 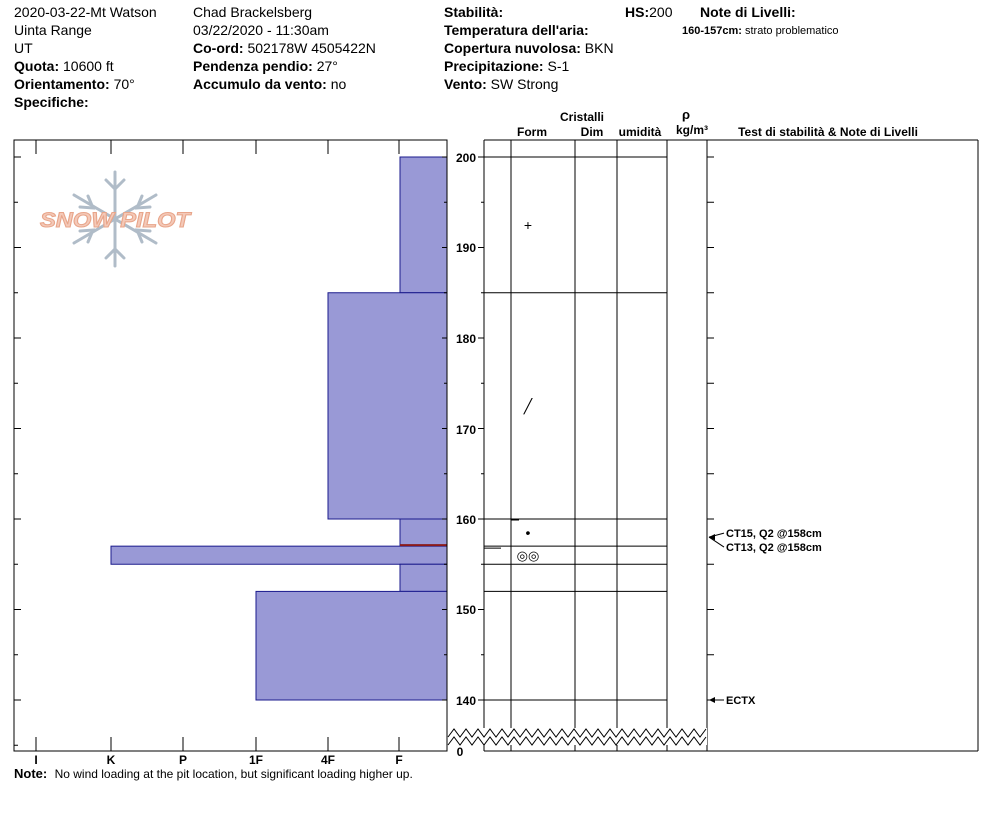 What do you see at coordinates (311, 48) in the screenshot?
I see `coords-value: 502178W 4505422N` at bounding box center [311, 48].